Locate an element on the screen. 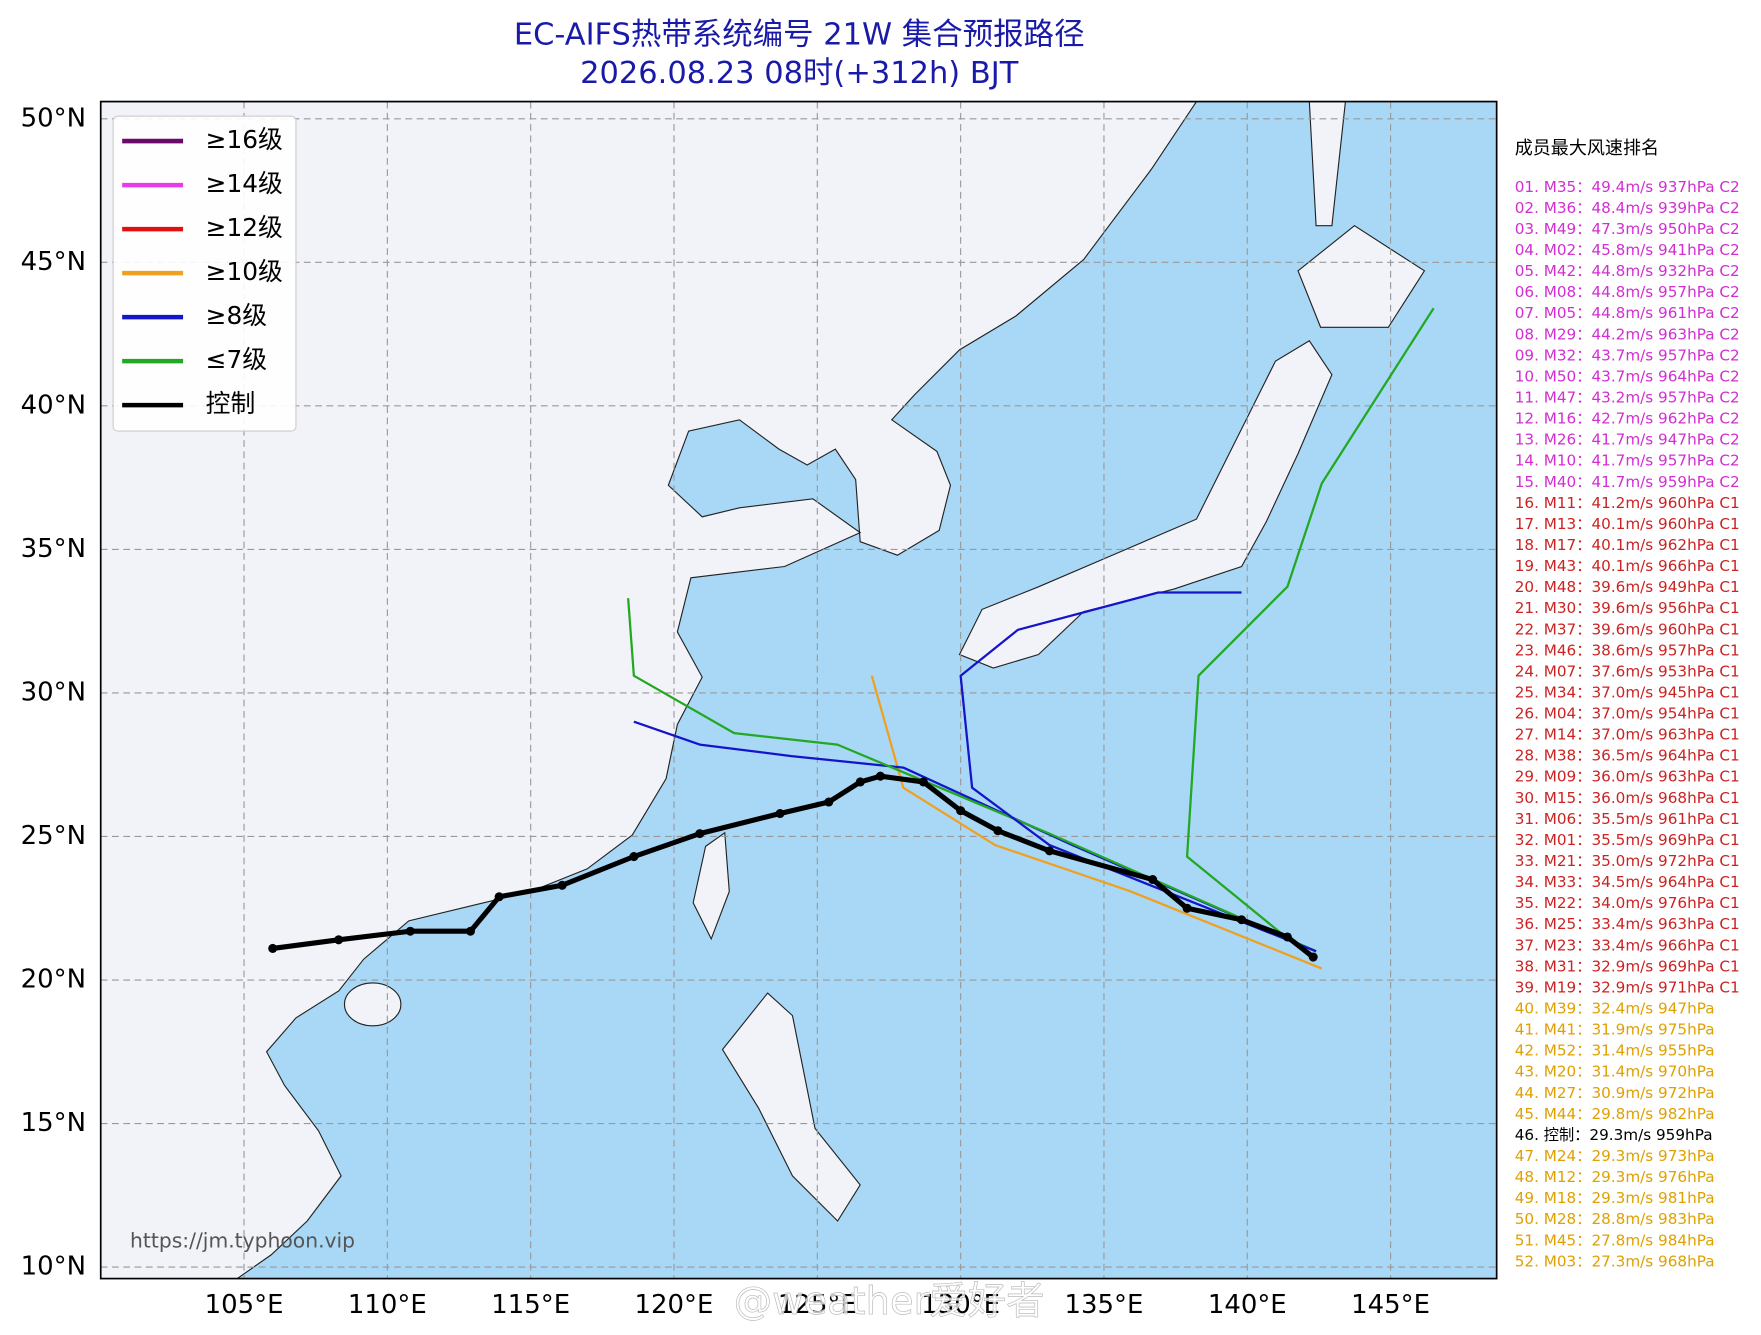 This screenshot has height=1335, width=1761. x-tick-label: 125°E is located at coordinates (817, 1305).